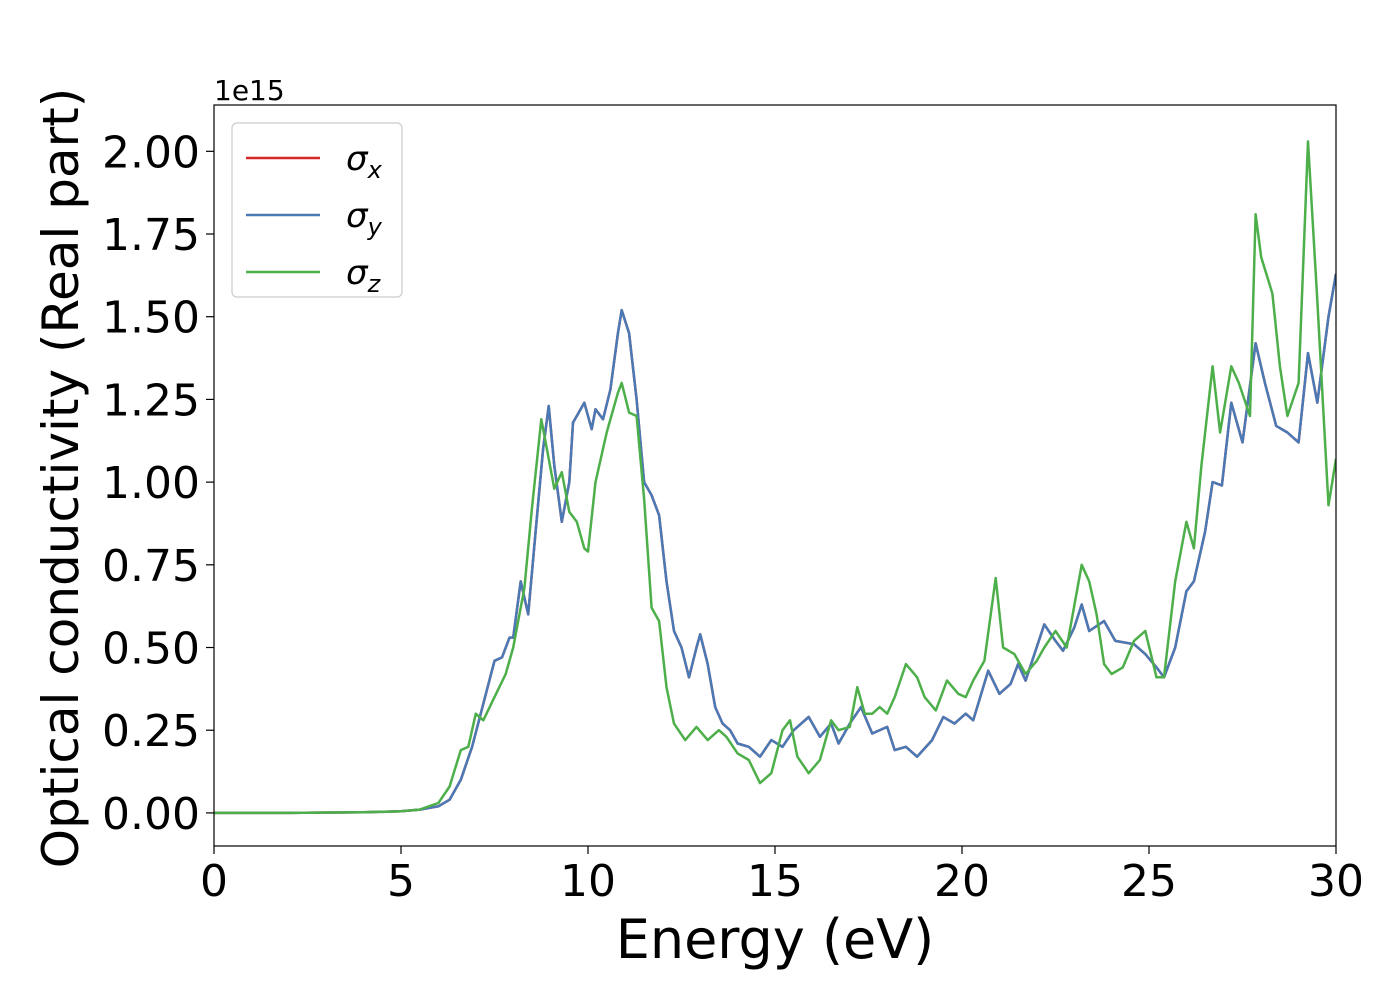  What do you see at coordinates (364, 275) in the screenshot?
I see `legend-label: σz` at bounding box center [364, 275].